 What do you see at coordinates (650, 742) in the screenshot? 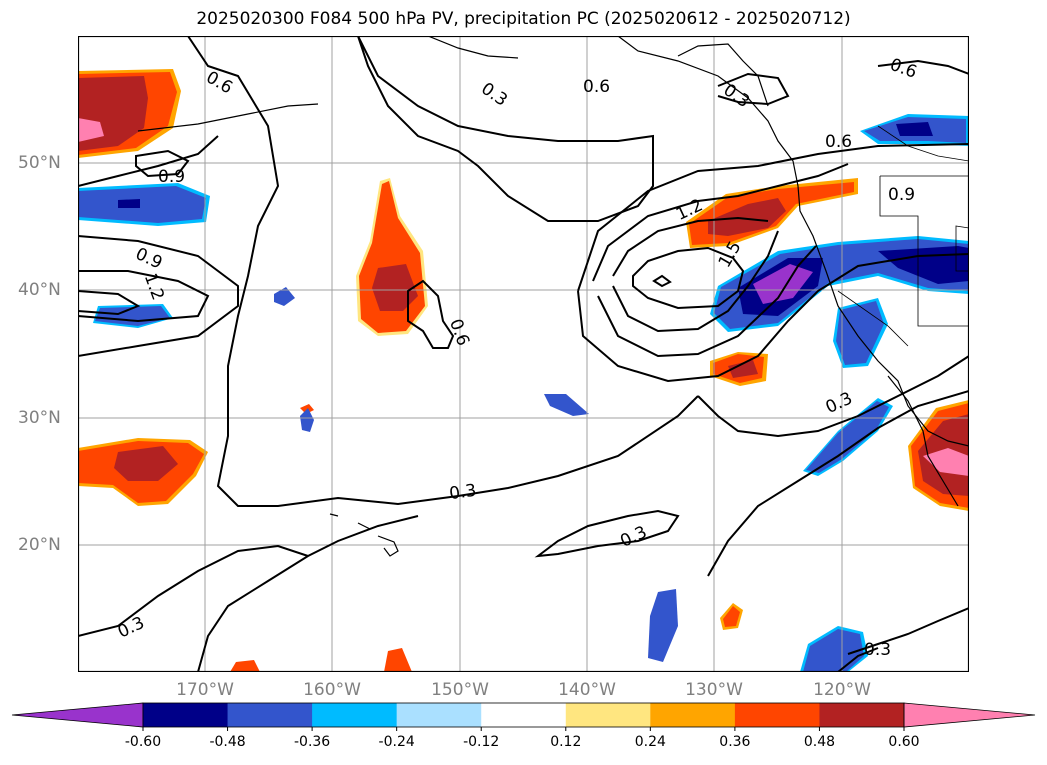
I see `colorbar-tick-label: 0.24` at bounding box center [650, 742].